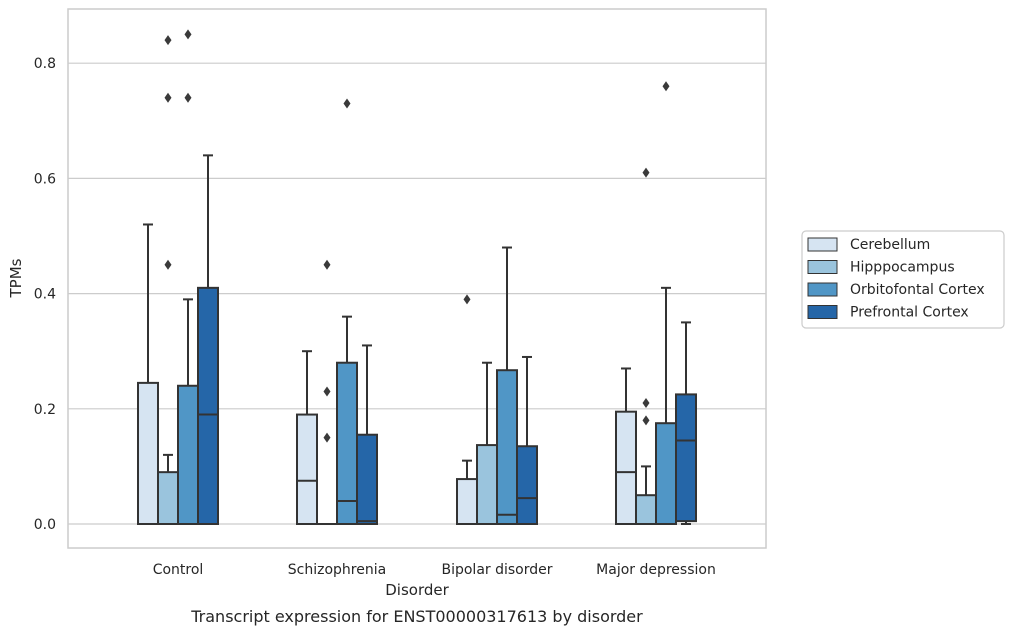 The image size is (1014, 634). I want to click on legend-box, so click(903, 279).